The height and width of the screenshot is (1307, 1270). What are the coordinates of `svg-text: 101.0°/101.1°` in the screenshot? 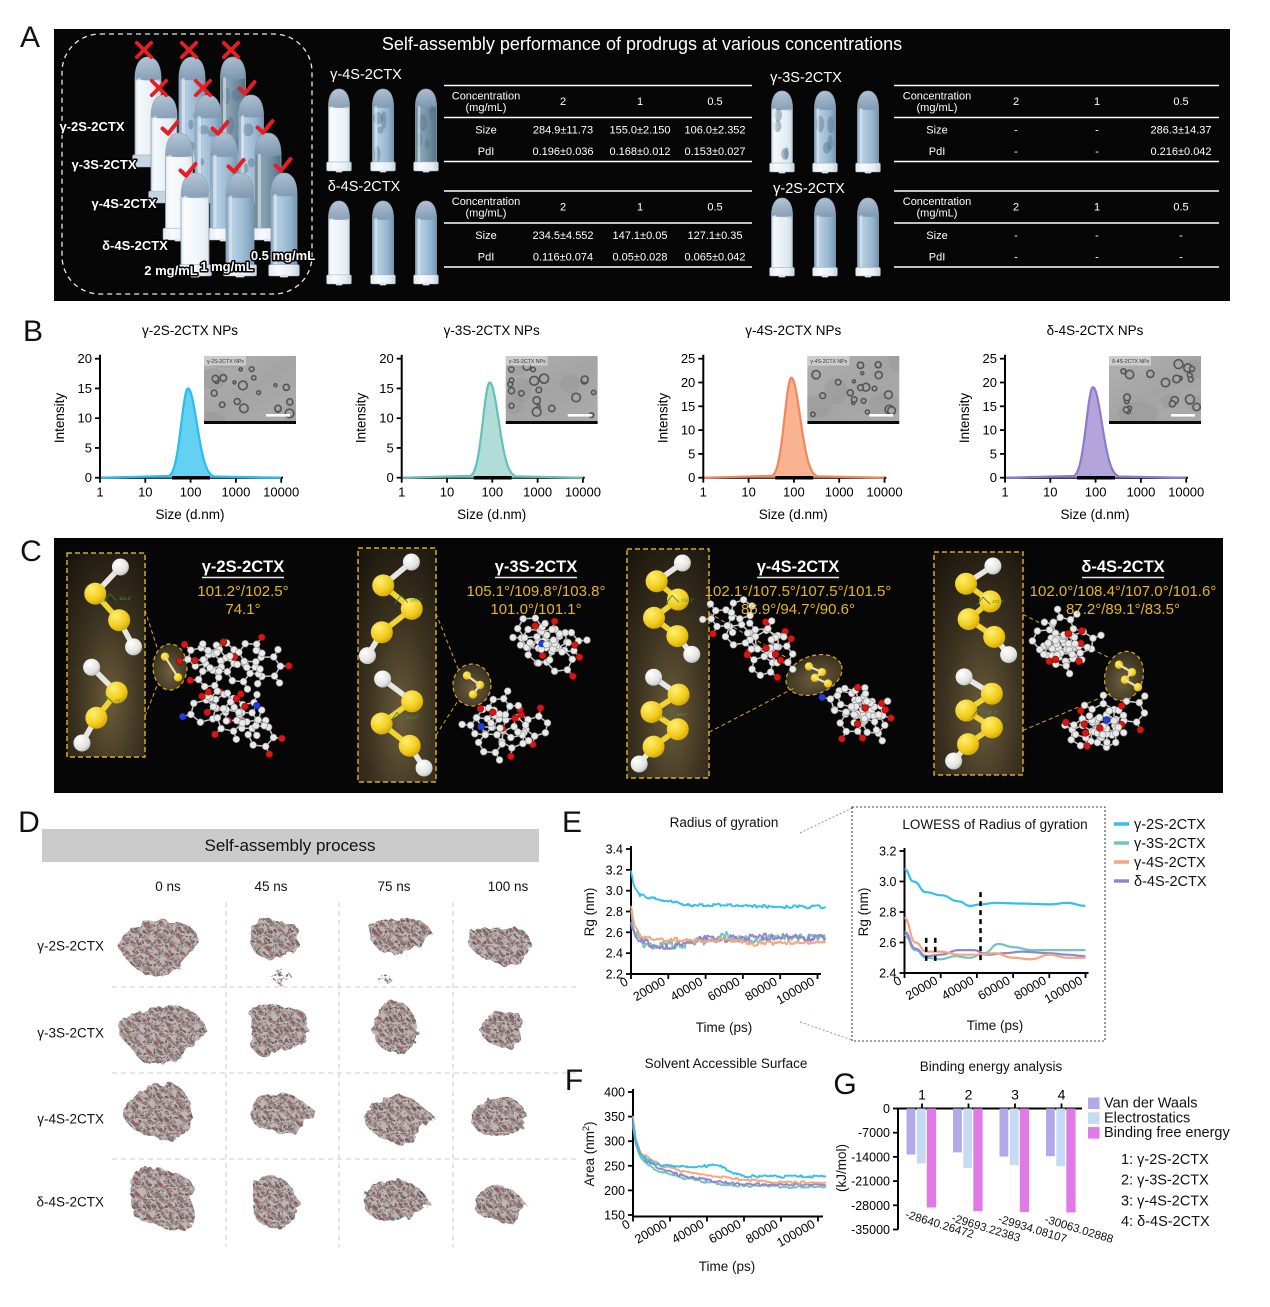 It's located at (535, 609).